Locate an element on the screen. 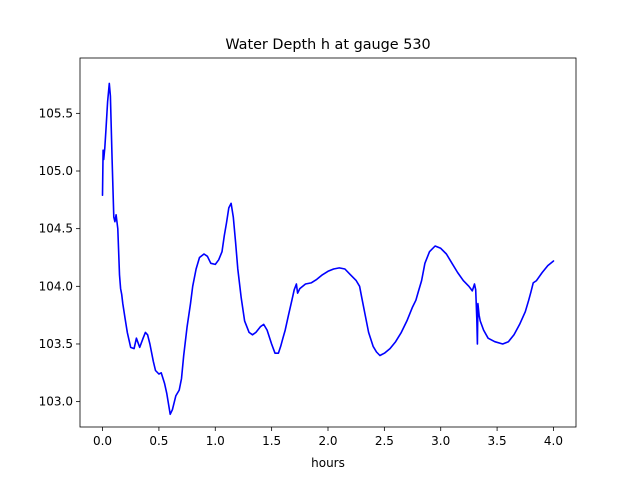  x-tick-label: 0.5 is located at coordinates (158, 441).